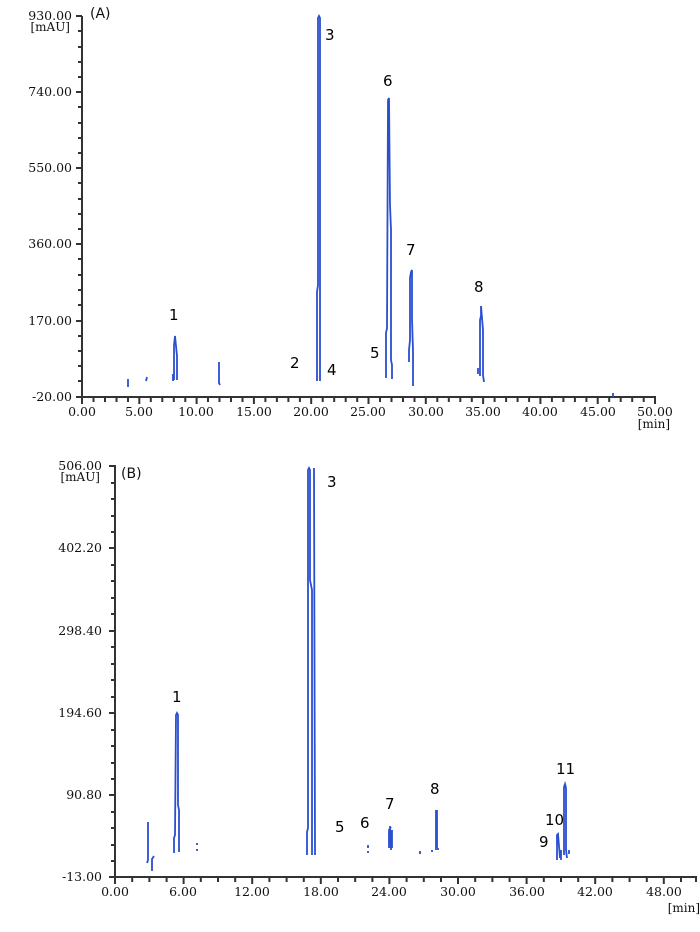  Describe the element at coordinates (177, 697) in the screenshot. I see `panel-b-peak-label-1: 1` at that location.